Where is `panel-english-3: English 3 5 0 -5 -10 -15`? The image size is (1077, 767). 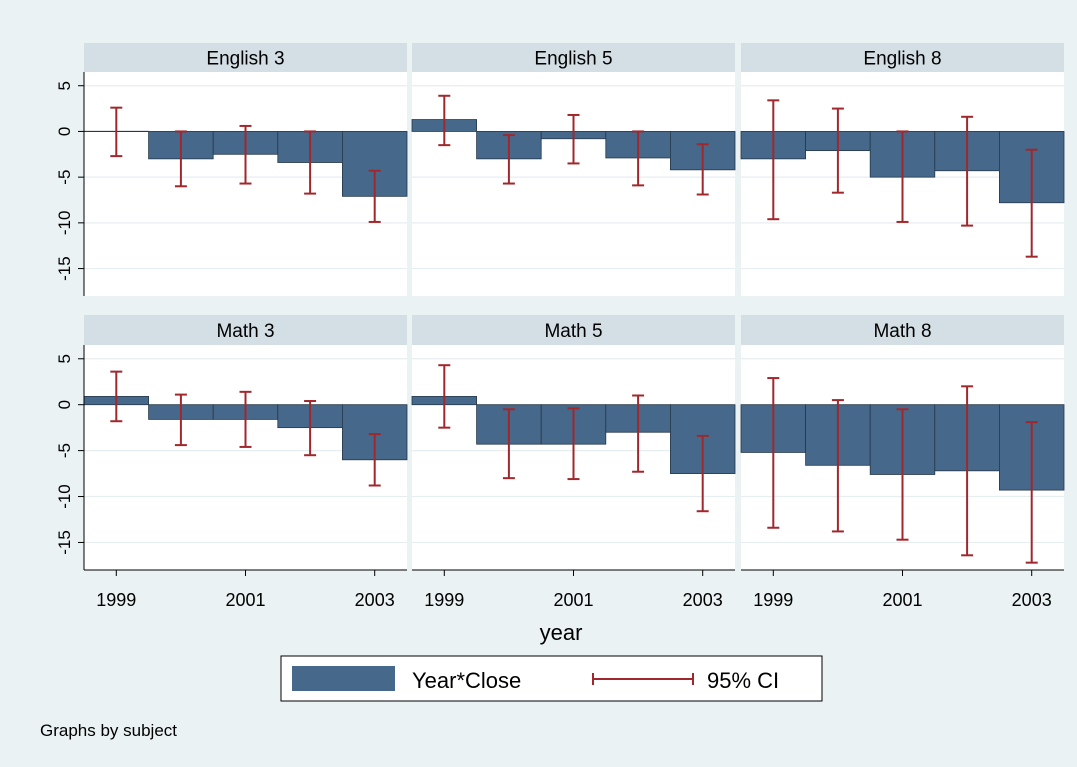 panel-english-3: English 3 5 0 -5 -10 -15 is located at coordinates (231, 169).